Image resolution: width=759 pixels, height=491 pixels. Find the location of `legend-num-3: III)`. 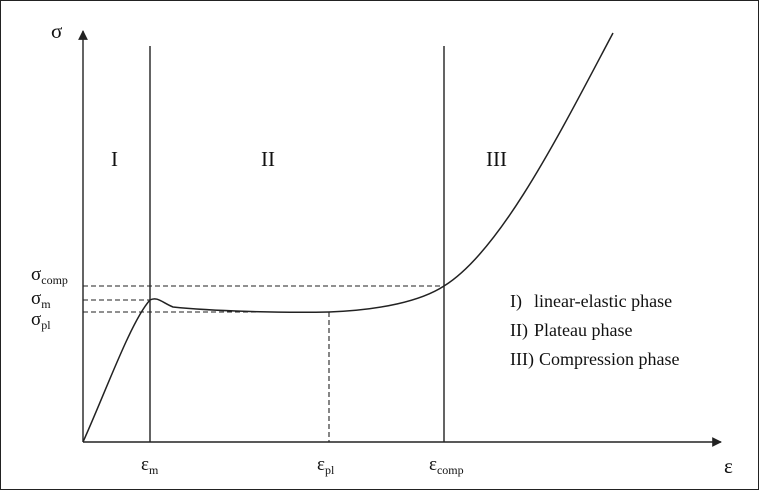

legend-num-3: III) is located at coordinates (522, 359).